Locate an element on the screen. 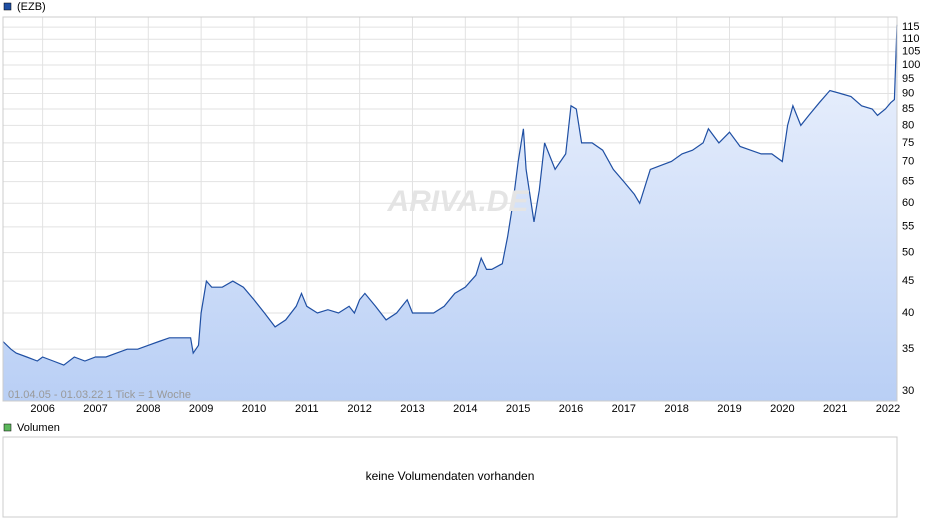 The height and width of the screenshot is (526, 940). y-tick-label: 45 is located at coordinates (908, 281).